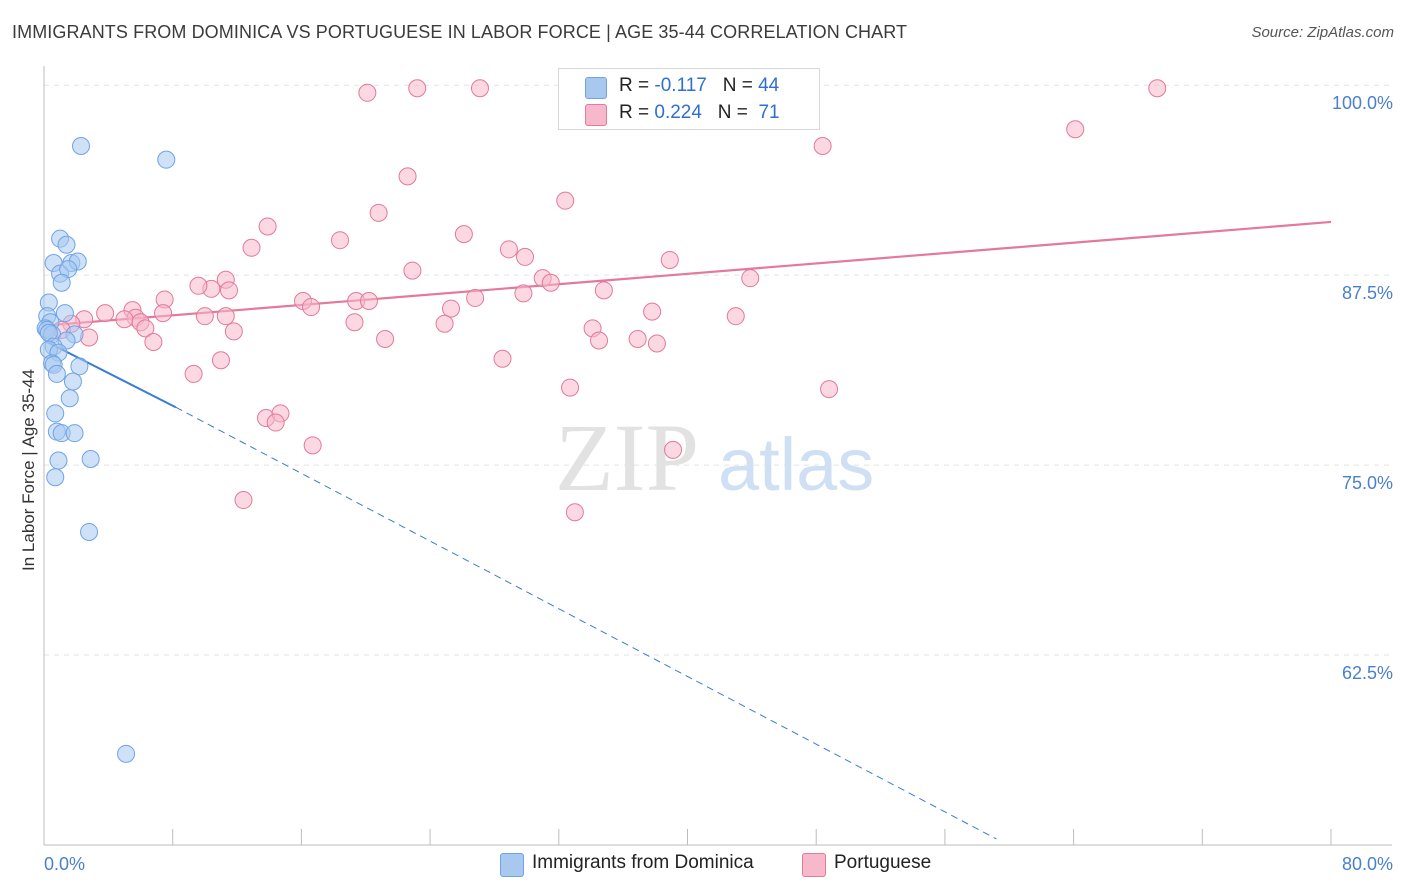 Image resolution: width=1406 pixels, height=892 pixels. What do you see at coordinates (1367, 864) in the screenshot?
I see `x-tick-label: 80.0%` at bounding box center [1367, 864].